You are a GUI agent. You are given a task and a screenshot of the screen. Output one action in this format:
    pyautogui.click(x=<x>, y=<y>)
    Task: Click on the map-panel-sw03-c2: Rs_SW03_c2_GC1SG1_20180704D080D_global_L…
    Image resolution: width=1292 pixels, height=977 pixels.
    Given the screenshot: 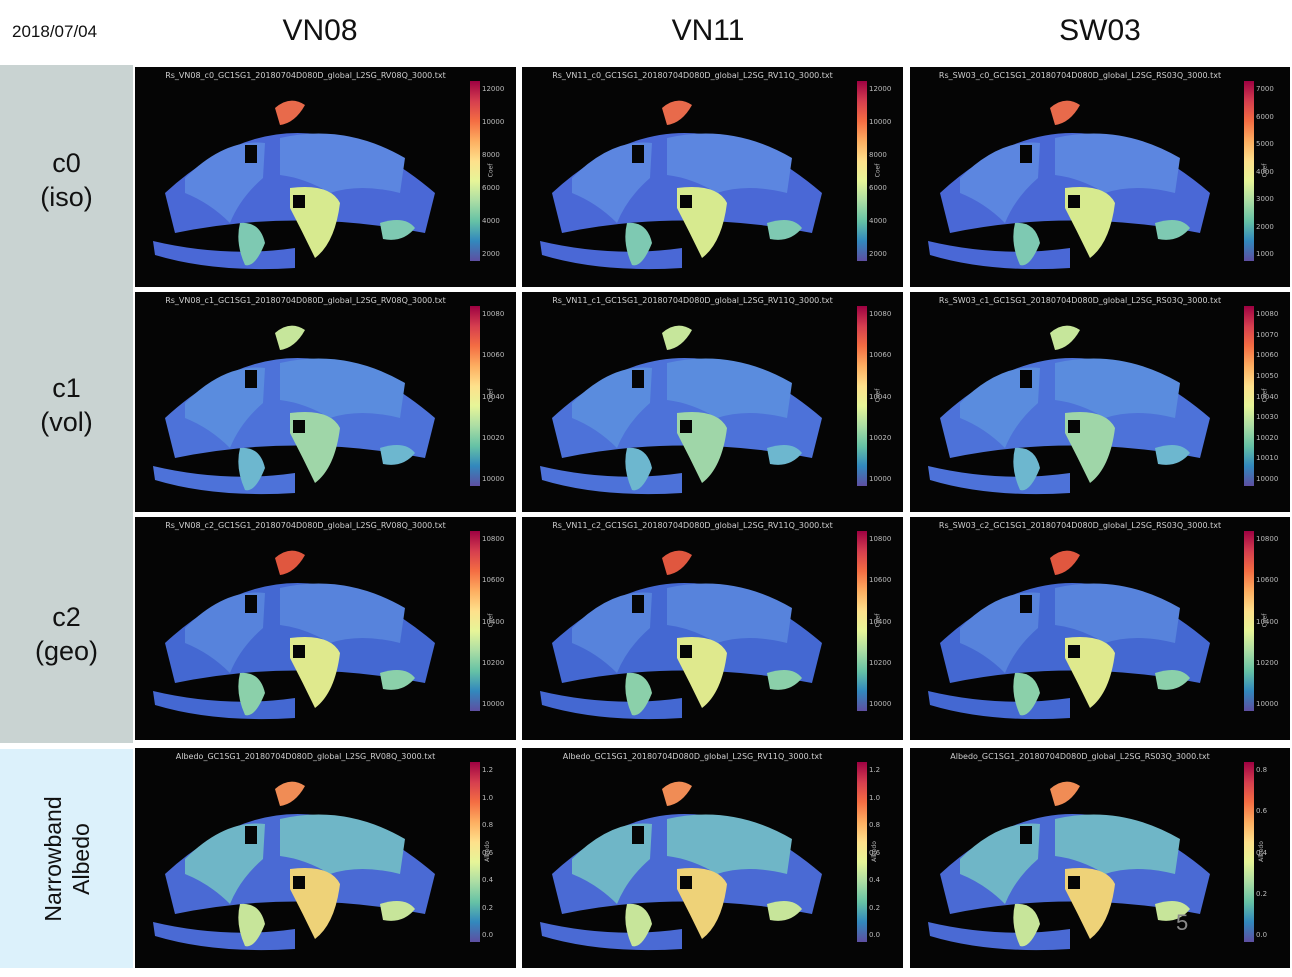 What is the action you would take?
    pyautogui.click(x=1100, y=628)
    